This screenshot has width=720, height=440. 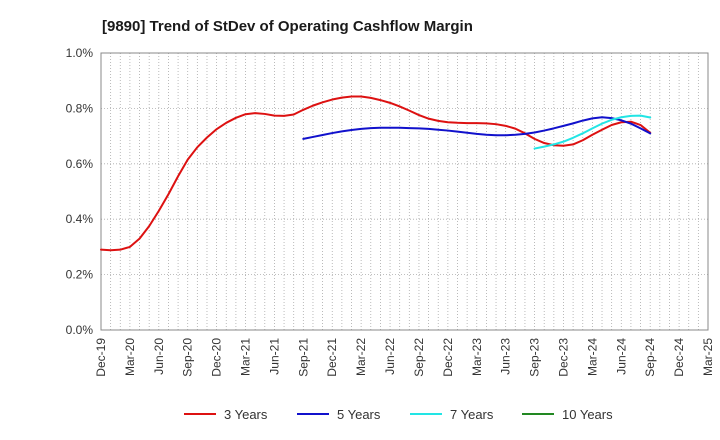 What do you see at coordinates (80, 330) in the screenshot?
I see `y-tick-label: 0.0%` at bounding box center [80, 330].